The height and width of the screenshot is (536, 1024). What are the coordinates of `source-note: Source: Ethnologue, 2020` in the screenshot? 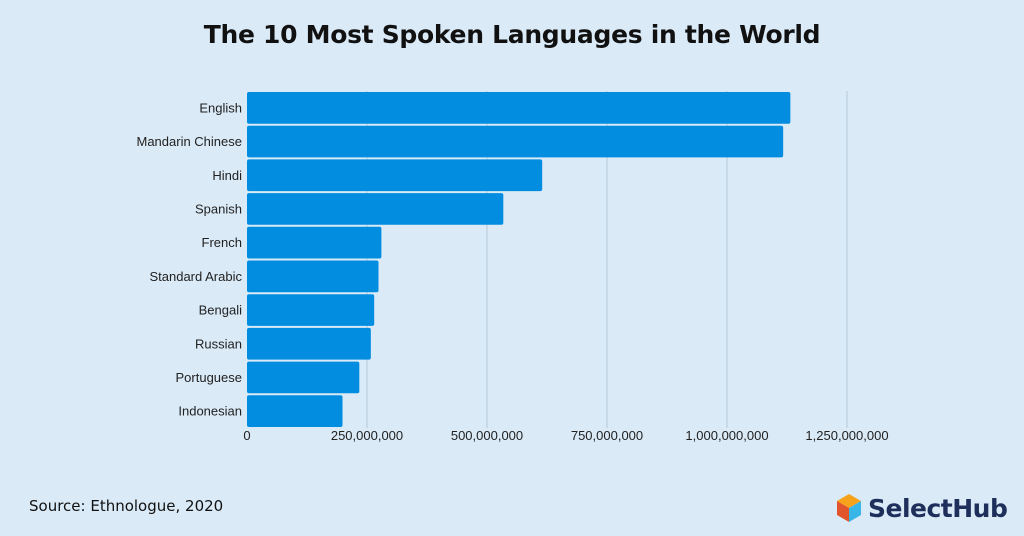 It's located at (126, 506).